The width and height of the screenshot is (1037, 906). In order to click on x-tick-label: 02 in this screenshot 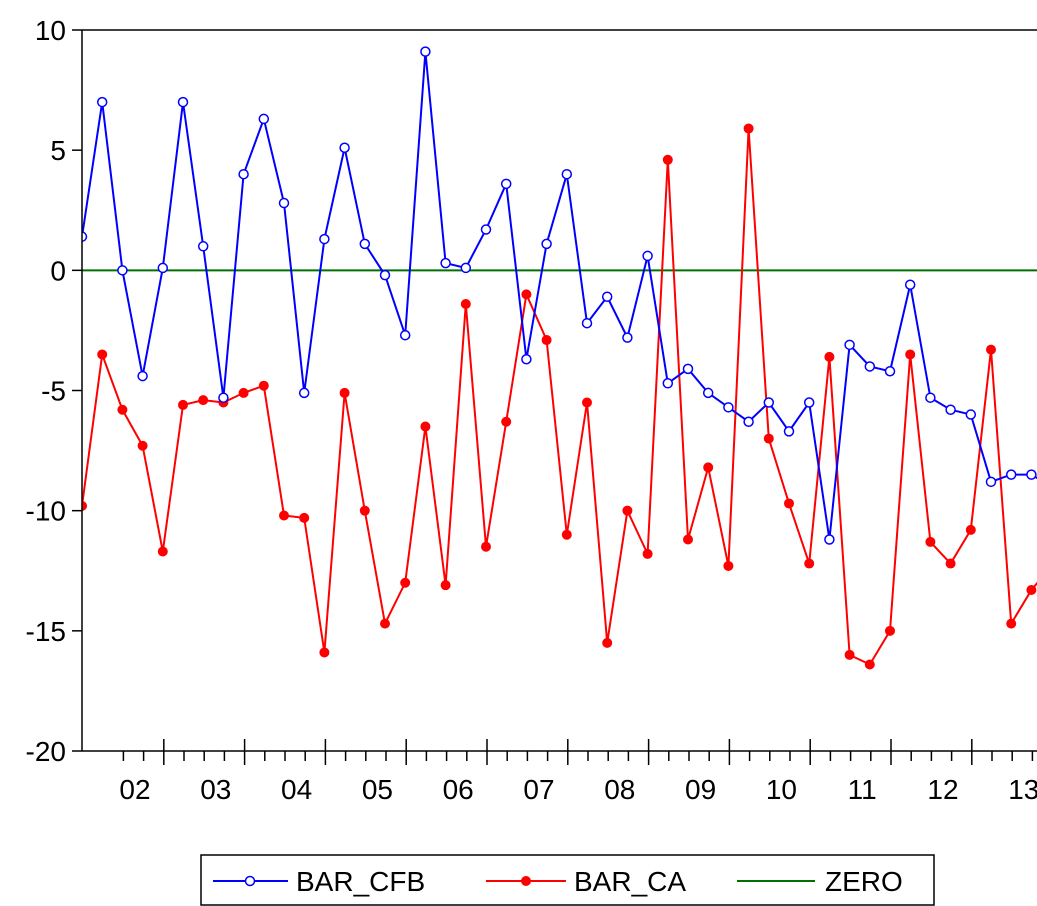, I will do `click(134, 789)`.